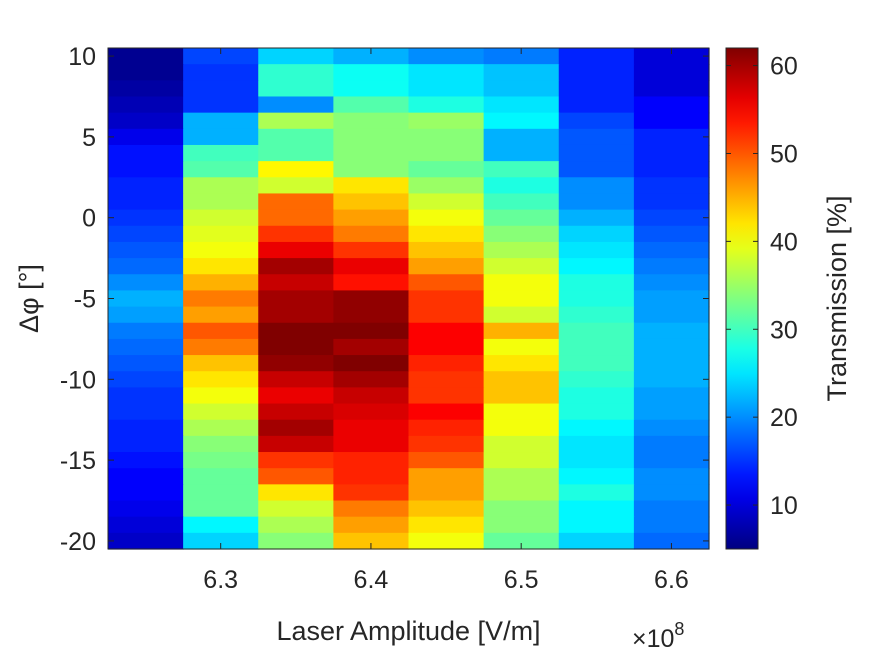  I want to click on x-tick-label: 6.5, so click(521, 580).